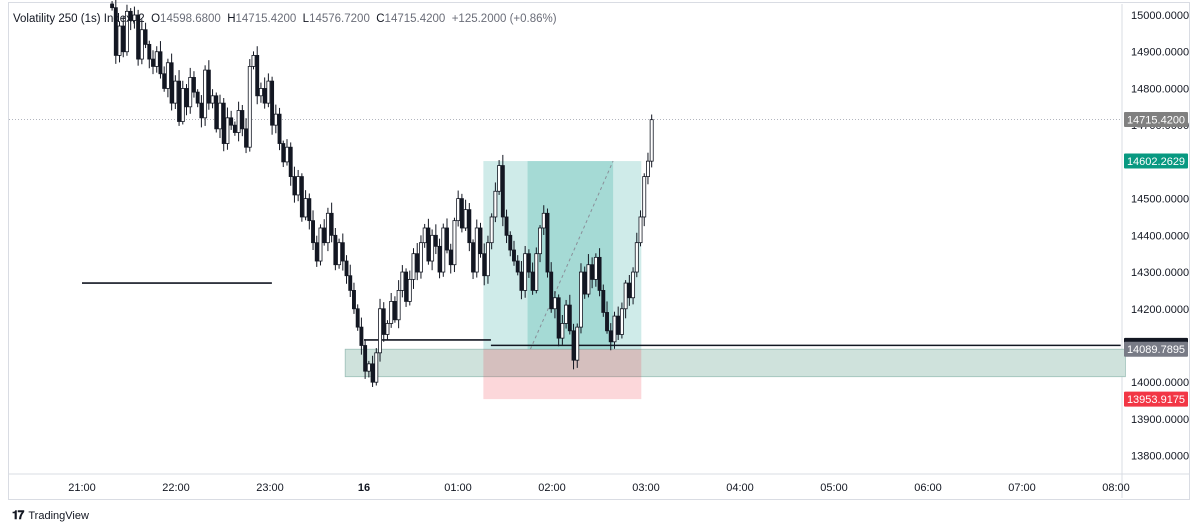 The height and width of the screenshot is (529, 1200). What do you see at coordinates (571, 255) in the screenshot?
I see `position-path-line` at bounding box center [571, 255].